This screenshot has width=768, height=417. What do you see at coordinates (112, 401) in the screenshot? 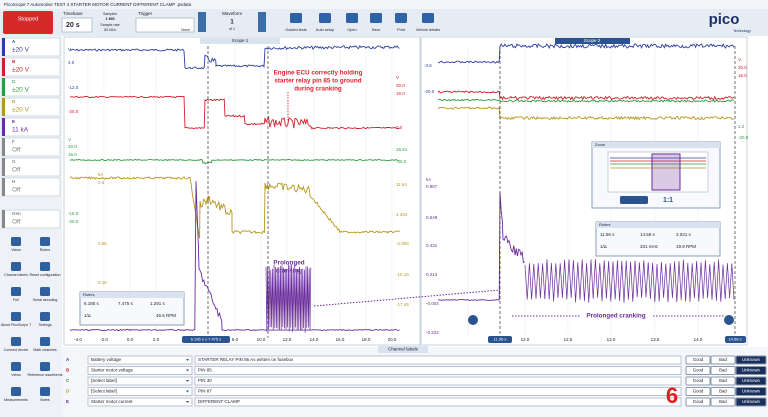
I see `channel-label: Starter motor current` at bounding box center [112, 401].